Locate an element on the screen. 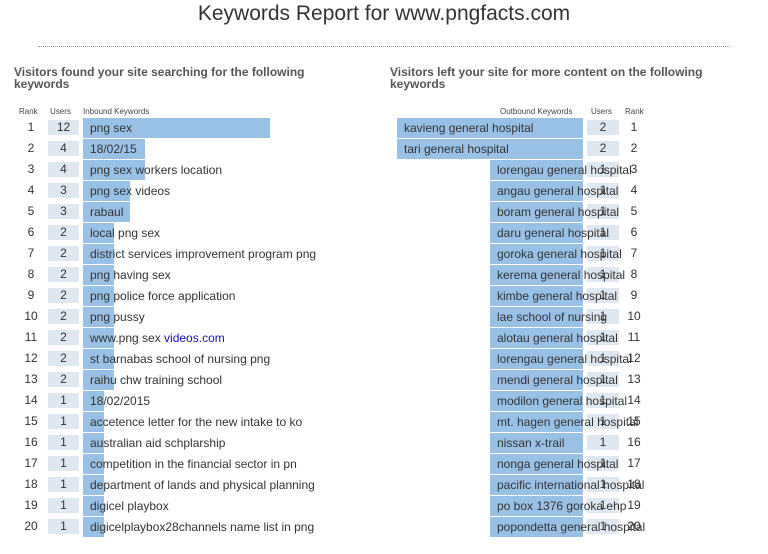 This screenshot has height=554, width=768. keyword-text: local png sex is located at coordinates (125, 233).